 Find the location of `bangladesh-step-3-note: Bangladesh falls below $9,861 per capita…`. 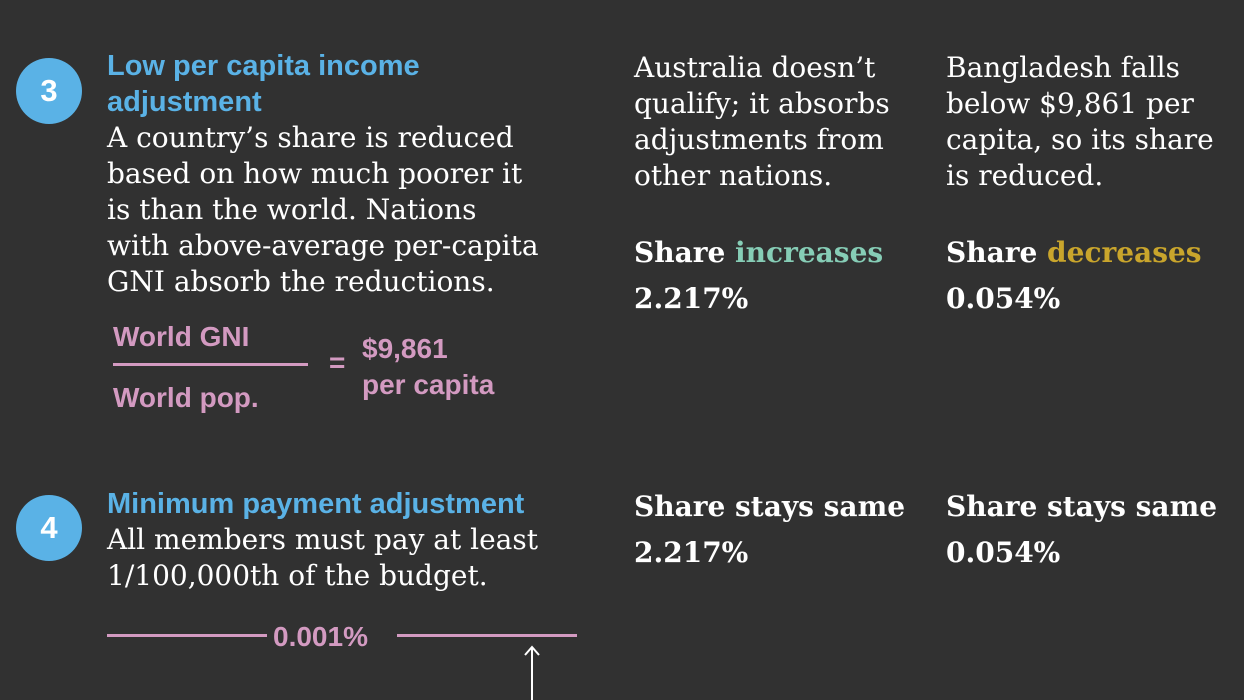

bangladesh-step-3-note: Bangladesh falls below $9,861 per capita… is located at coordinates (1080, 121).